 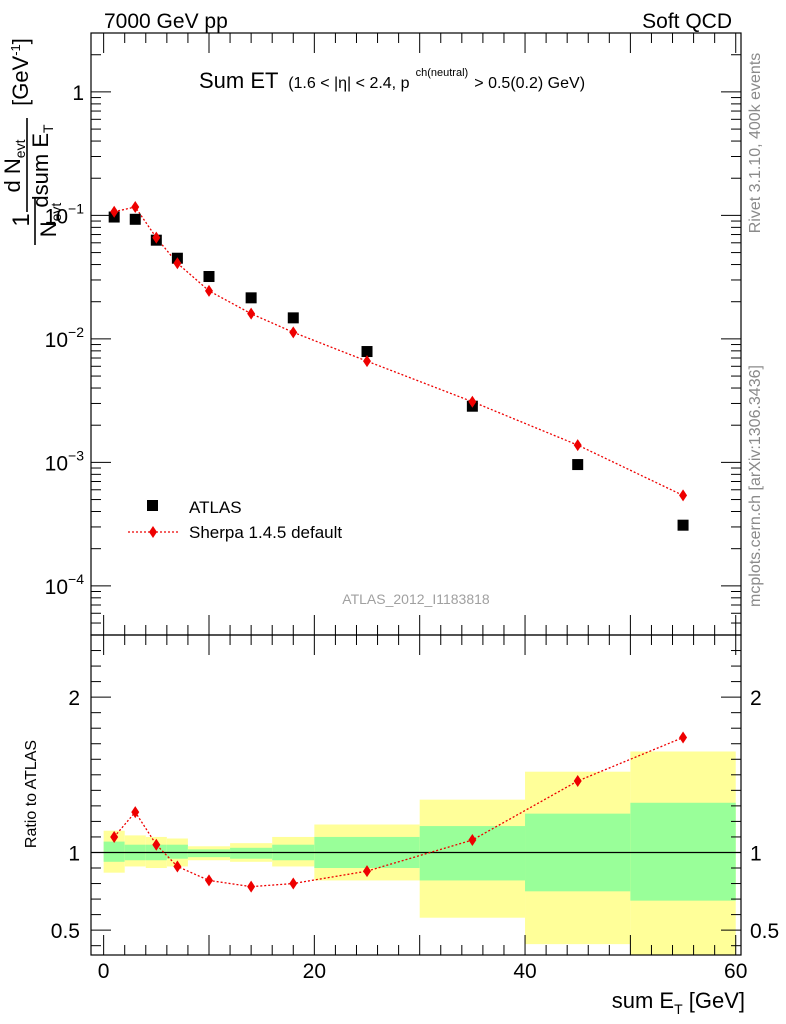 What do you see at coordinates (76, 208) in the screenshot?
I see `tick-label-exp: −1` at bounding box center [76, 208].